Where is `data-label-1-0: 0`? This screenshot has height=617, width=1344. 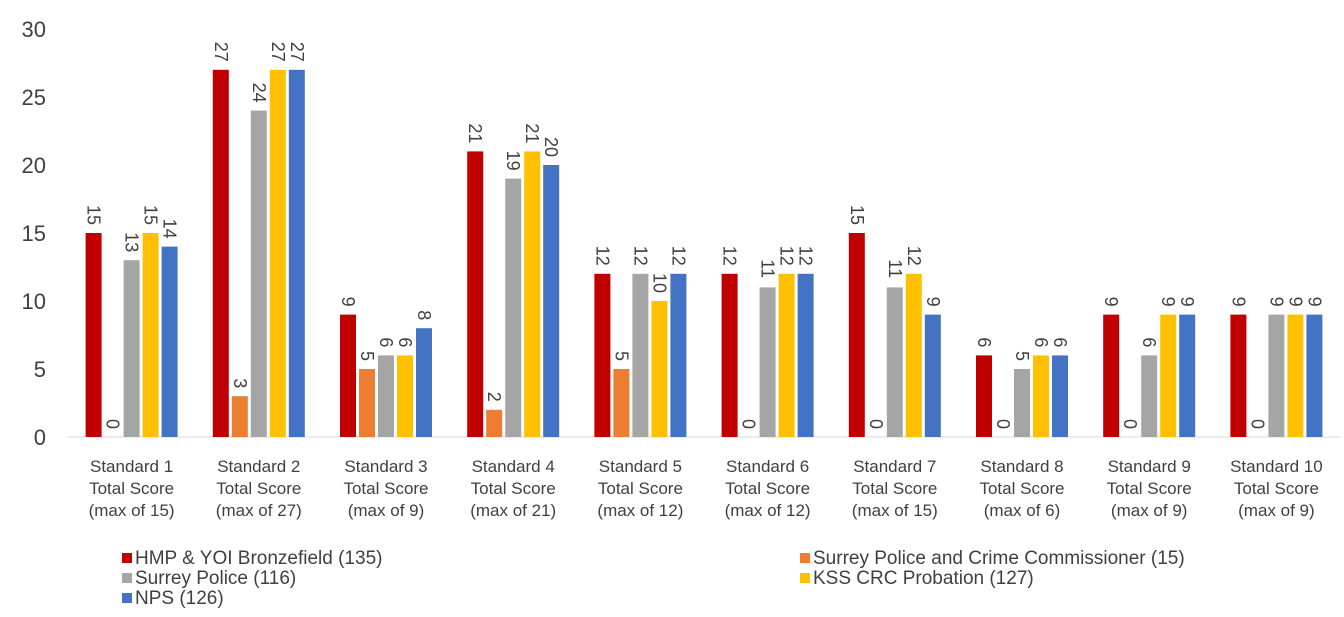
data-label-1-0: 0 is located at coordinates (113, 424).